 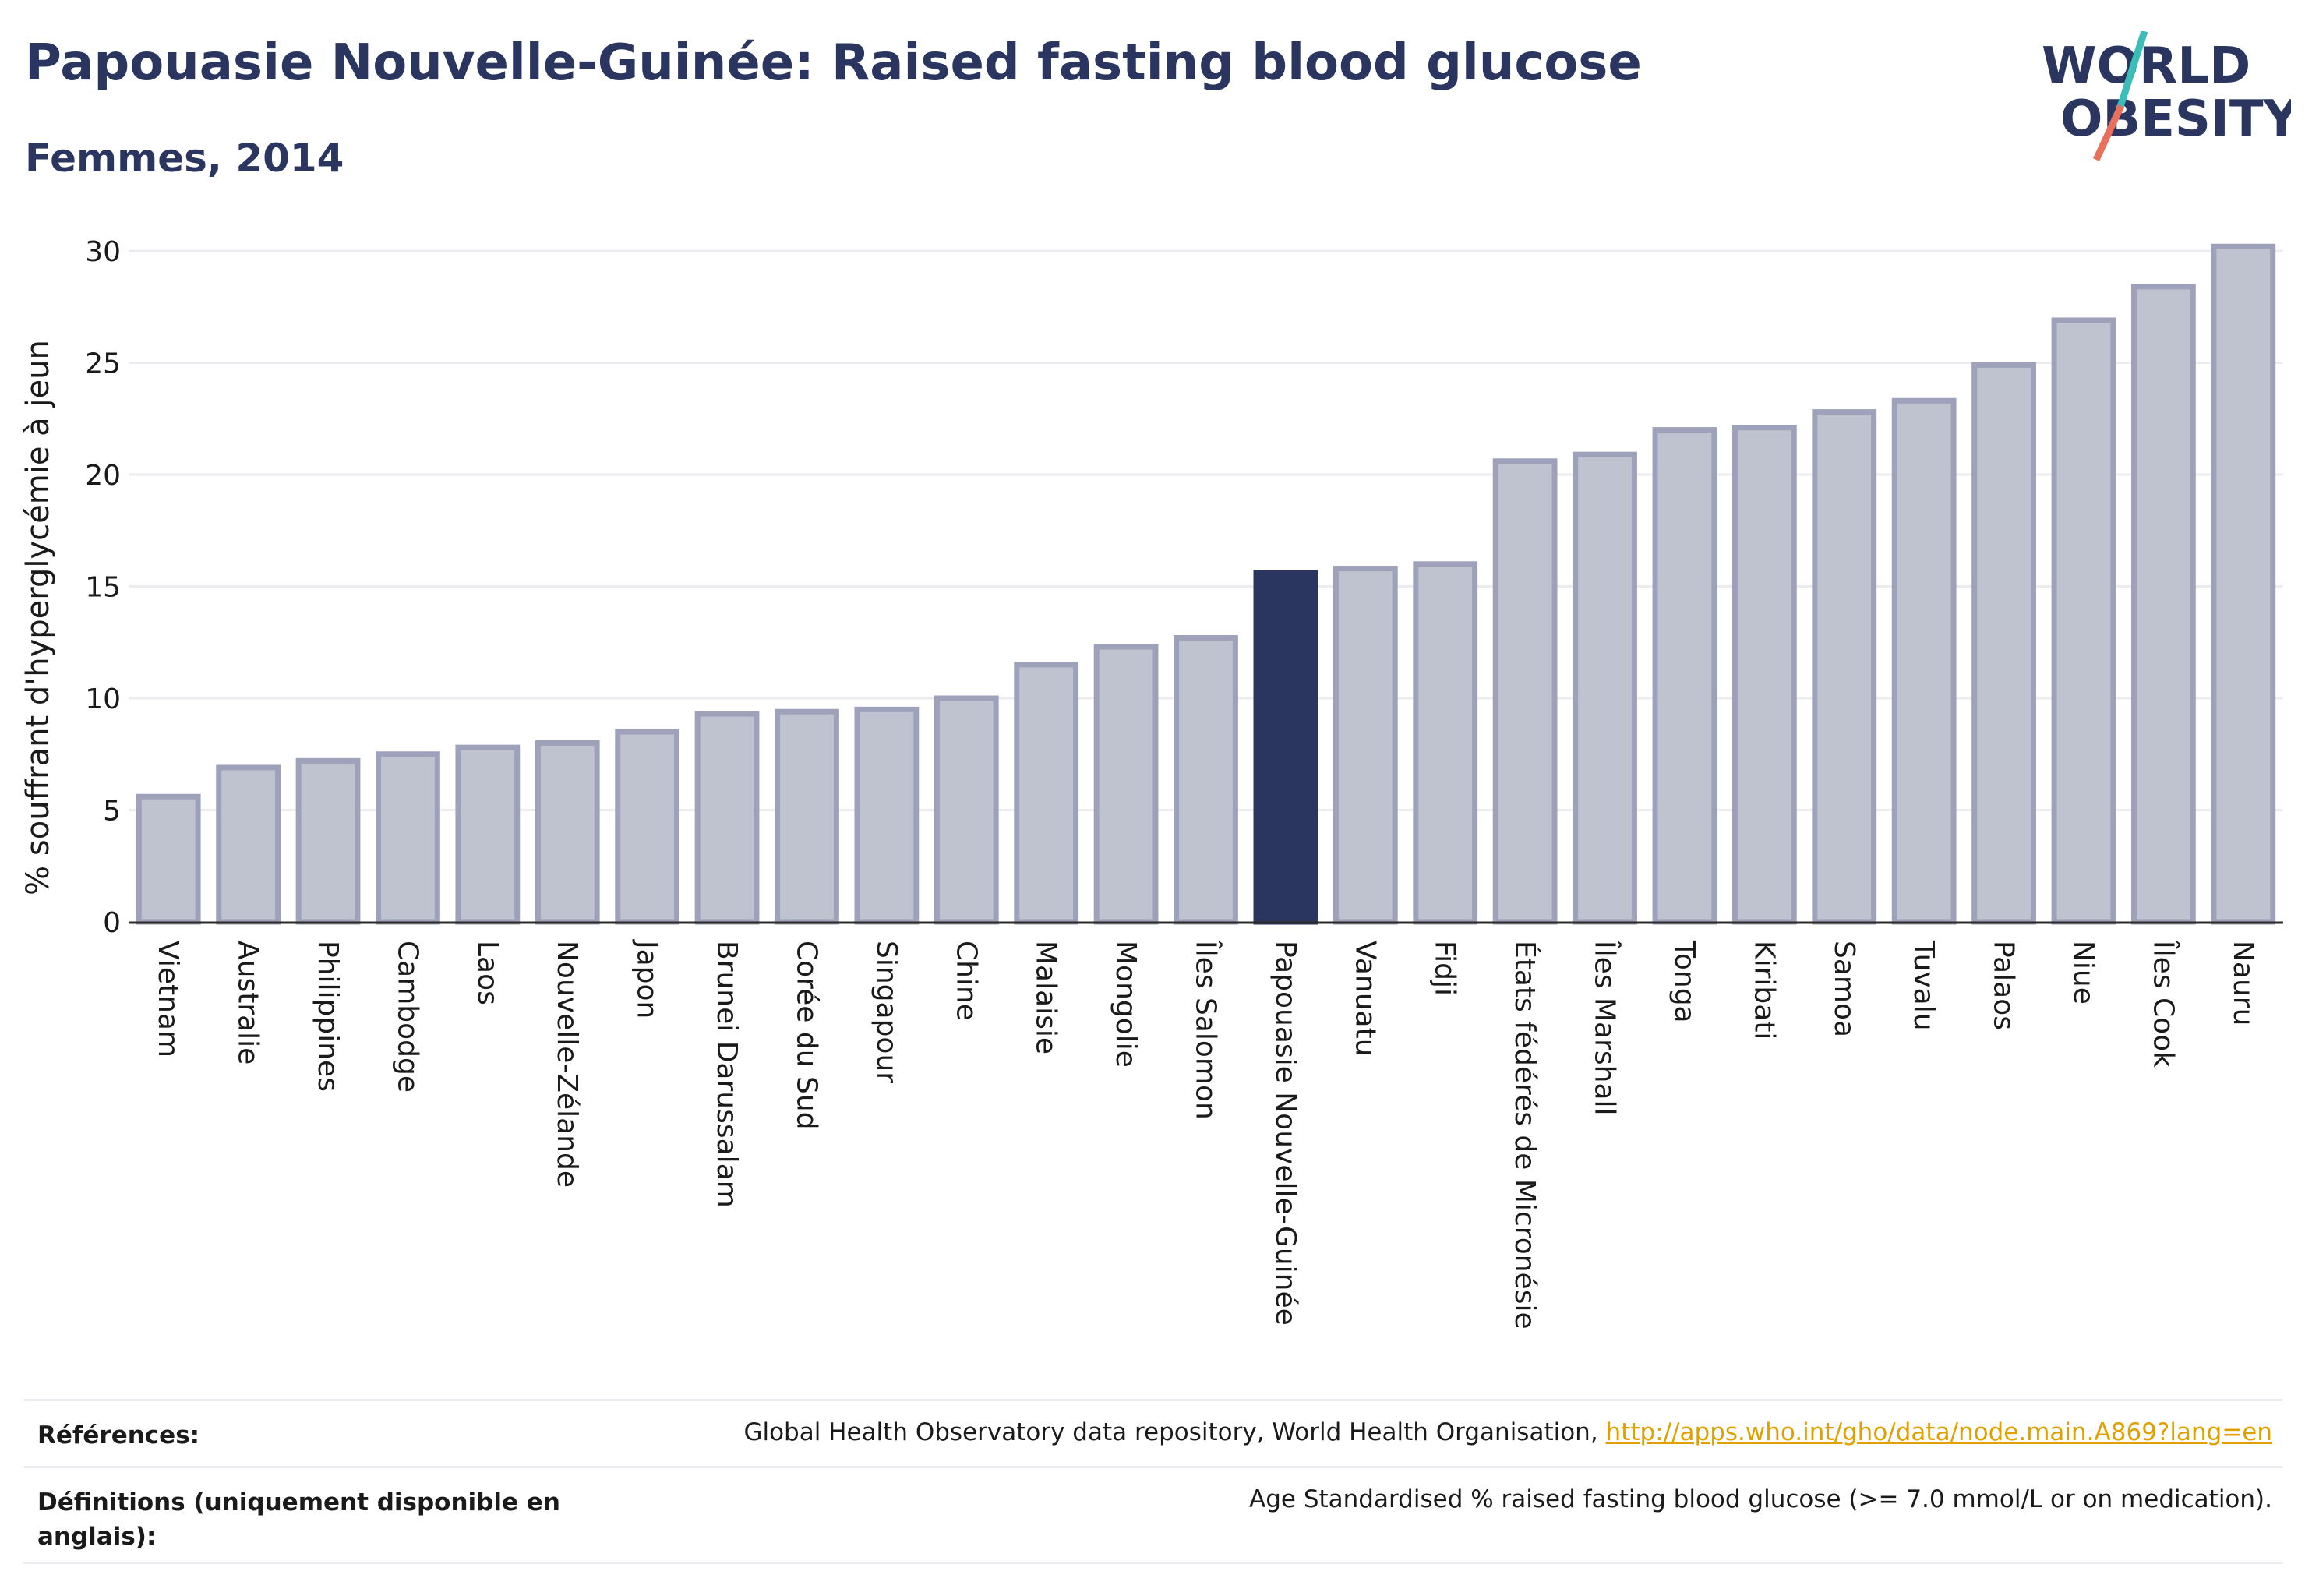 I want to click on y-tick-label: 20, so click(x=103, y=476).